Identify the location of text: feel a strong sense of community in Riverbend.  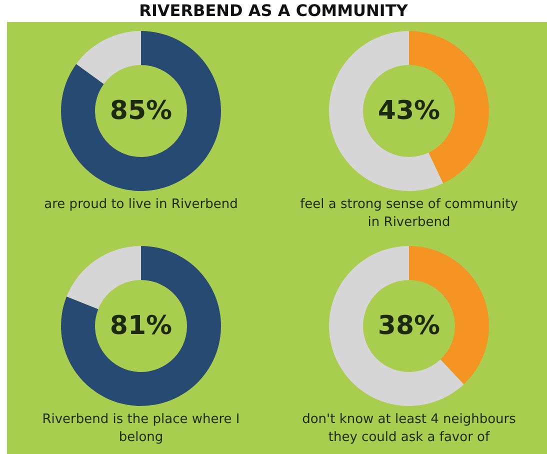
(409, 214).